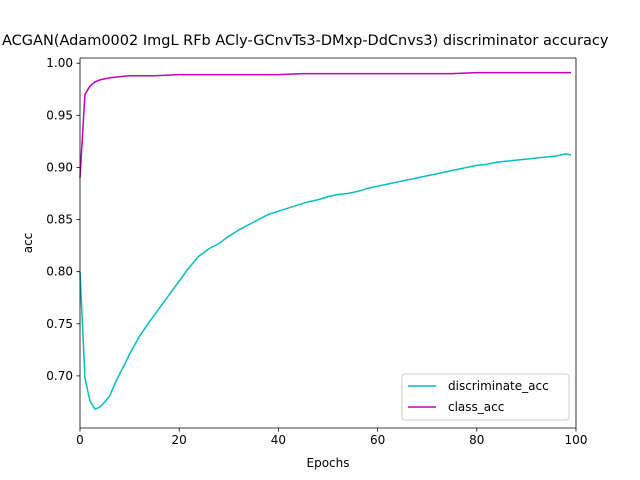  I want to click on y-tick-label: 0.85, so click(59, 220).